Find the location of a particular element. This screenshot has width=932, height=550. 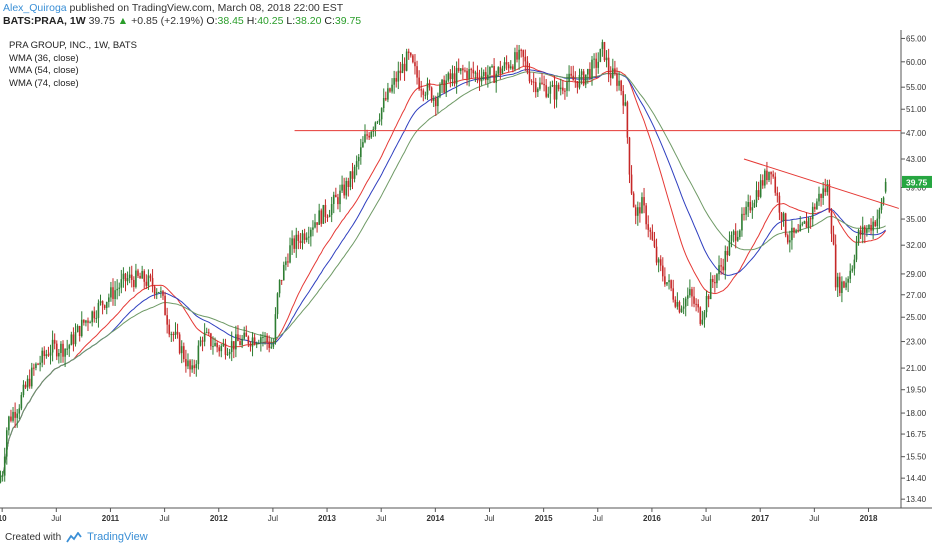

y-tick-label: 32.00 is located at coordinates (916, 245).